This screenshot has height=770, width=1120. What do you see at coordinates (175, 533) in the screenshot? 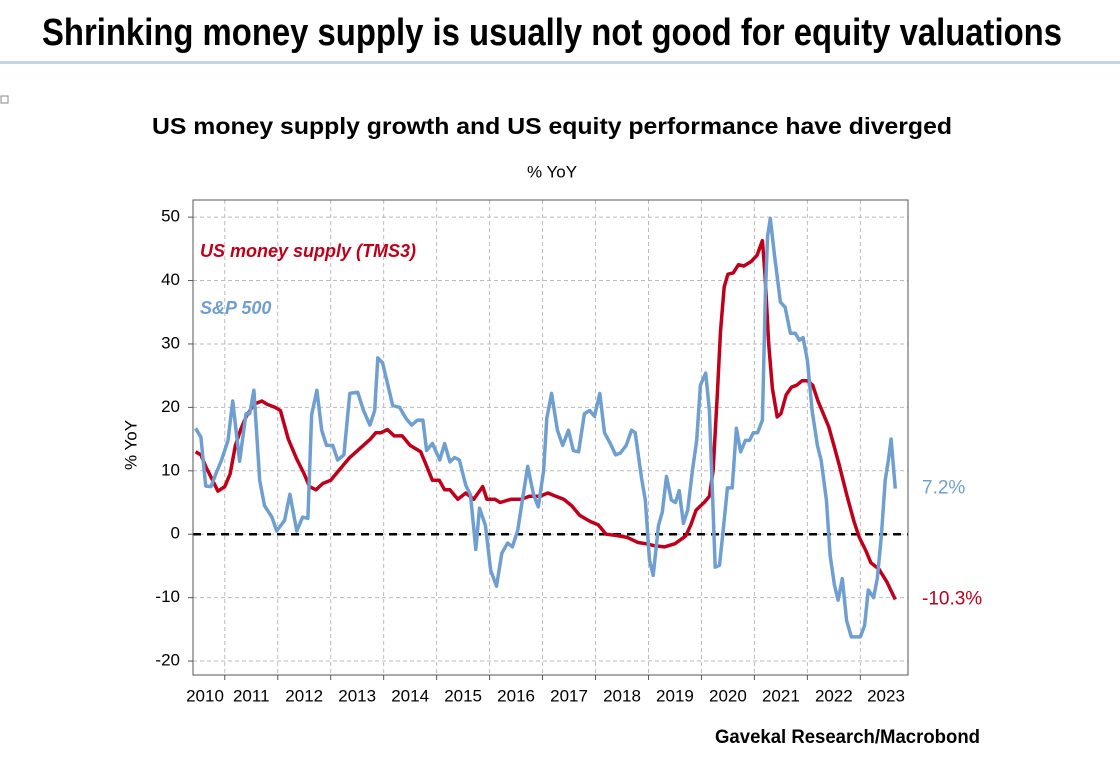
I see `y-tick-label: 0` at bounding box center [175, 533].